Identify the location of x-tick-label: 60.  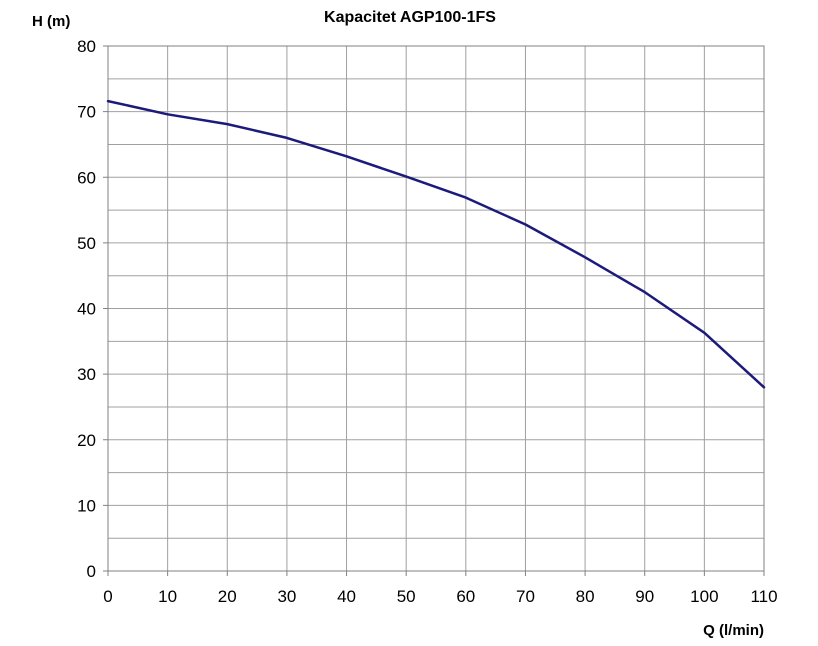
(465, 596).